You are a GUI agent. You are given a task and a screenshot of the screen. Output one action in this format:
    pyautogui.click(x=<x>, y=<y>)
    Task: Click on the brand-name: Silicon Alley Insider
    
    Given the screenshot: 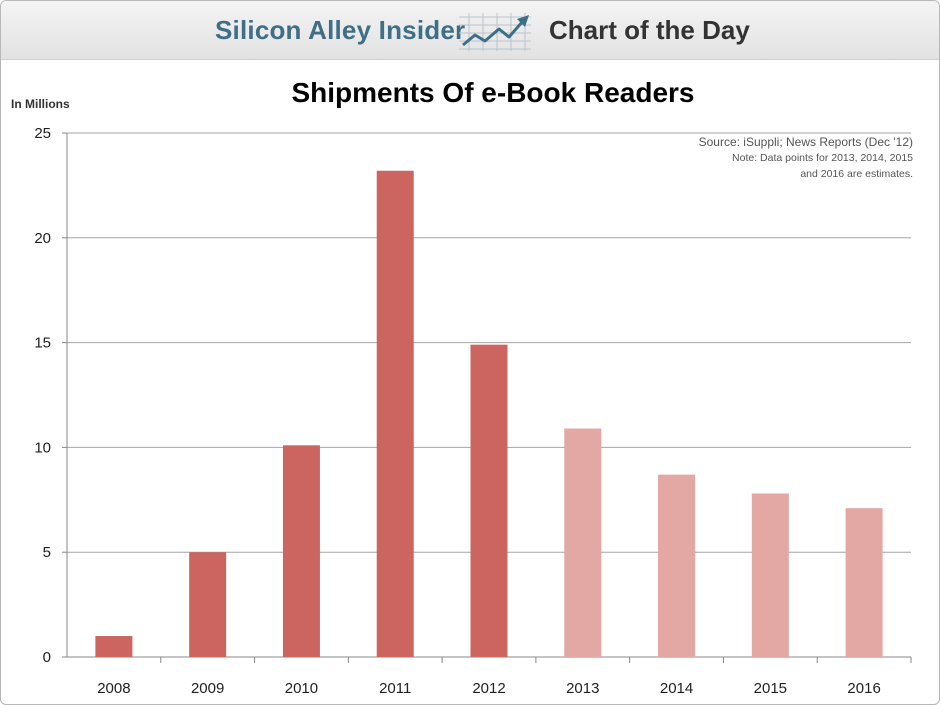 What is the action you would take?
    pyautogui.click(x=340, y=30)
    